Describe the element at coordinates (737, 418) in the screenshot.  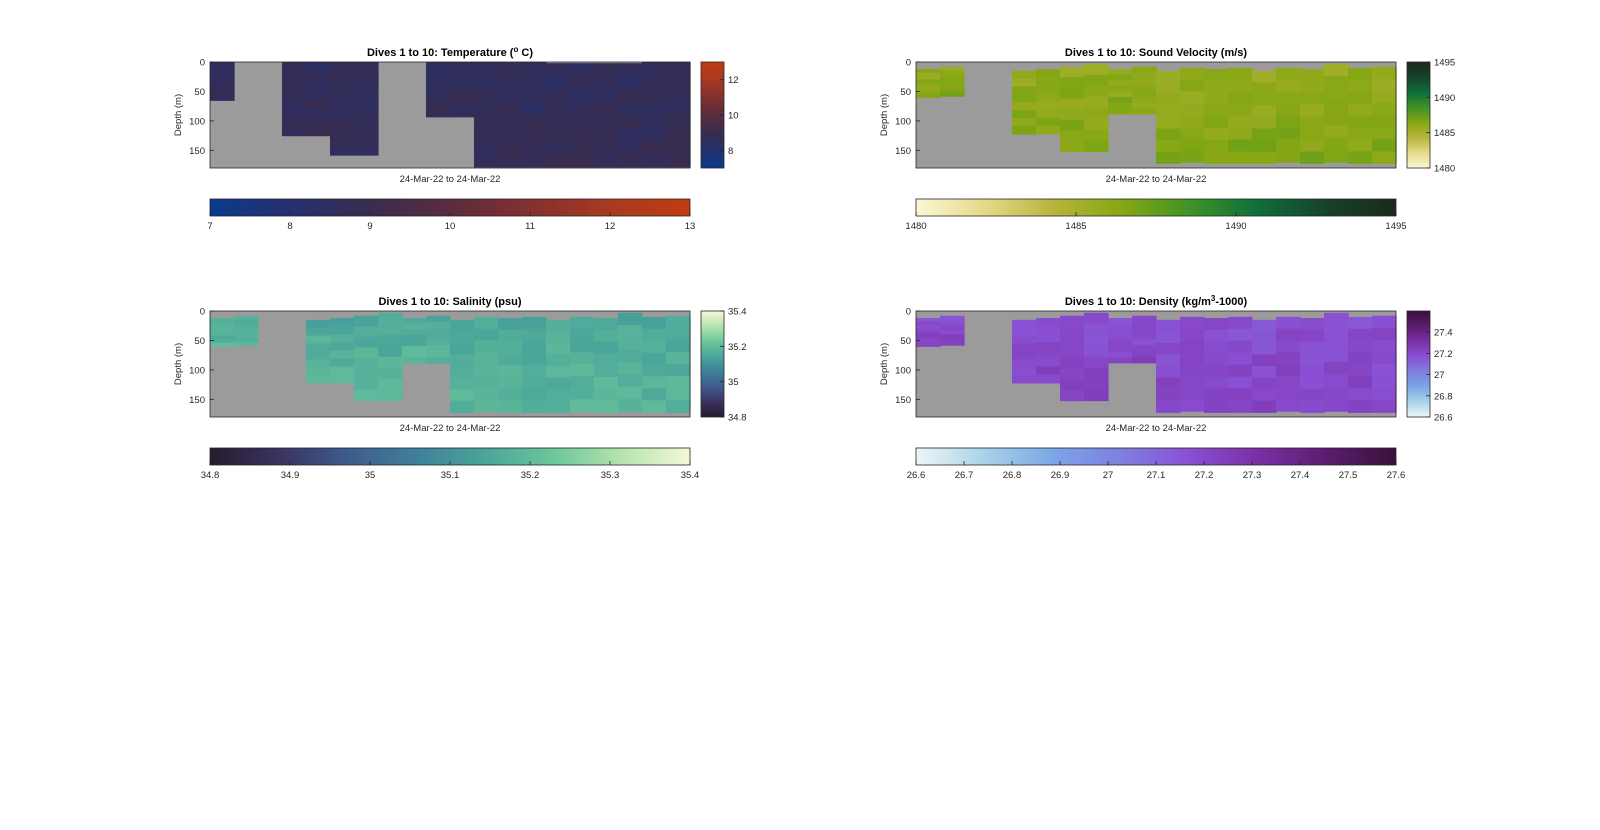
I see `colorbar-tick-label: 34.8` at that location.